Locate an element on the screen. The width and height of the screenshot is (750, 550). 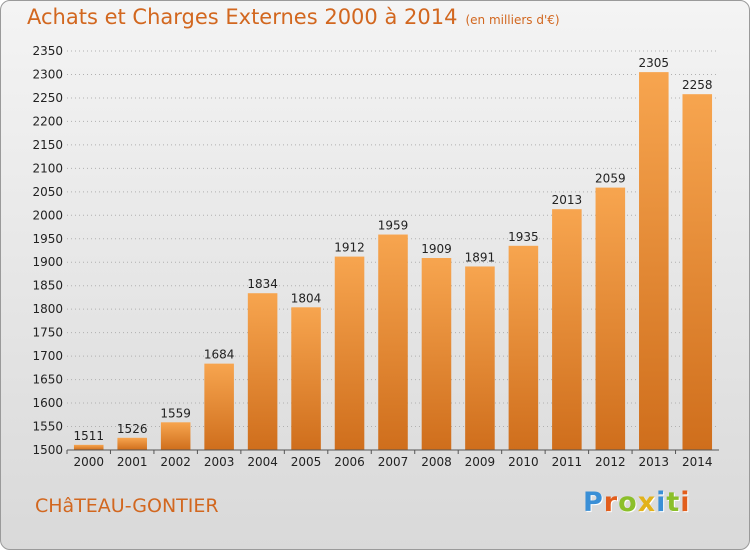
y-tick-label: 1600 is located at coordinates (47, 403).